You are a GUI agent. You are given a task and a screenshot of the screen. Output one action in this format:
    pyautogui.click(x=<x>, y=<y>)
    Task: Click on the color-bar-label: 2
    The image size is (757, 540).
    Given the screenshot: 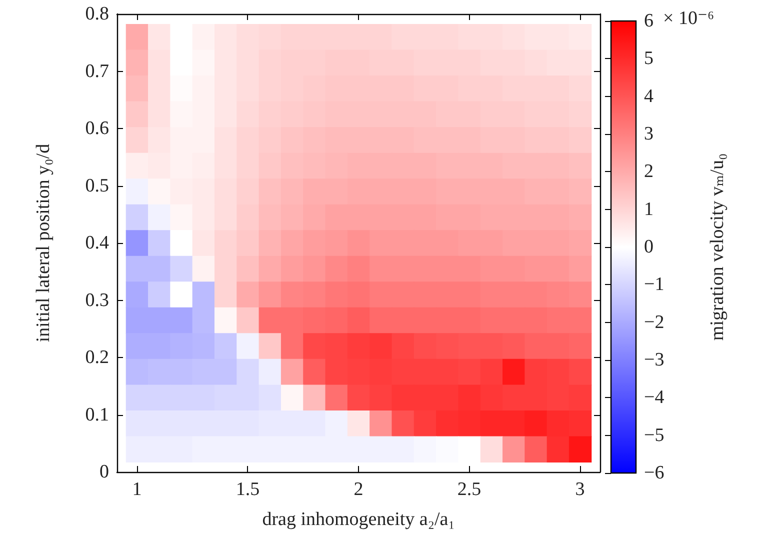 What is the action you would take?
    pyautogui.click(x=649, y=171)
    